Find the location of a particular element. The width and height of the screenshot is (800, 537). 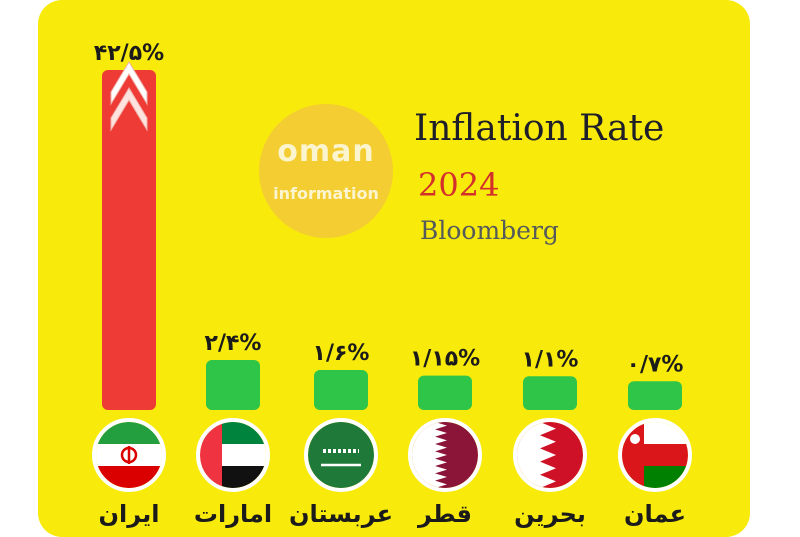

flags-layer is located at coordinates (392, 455).